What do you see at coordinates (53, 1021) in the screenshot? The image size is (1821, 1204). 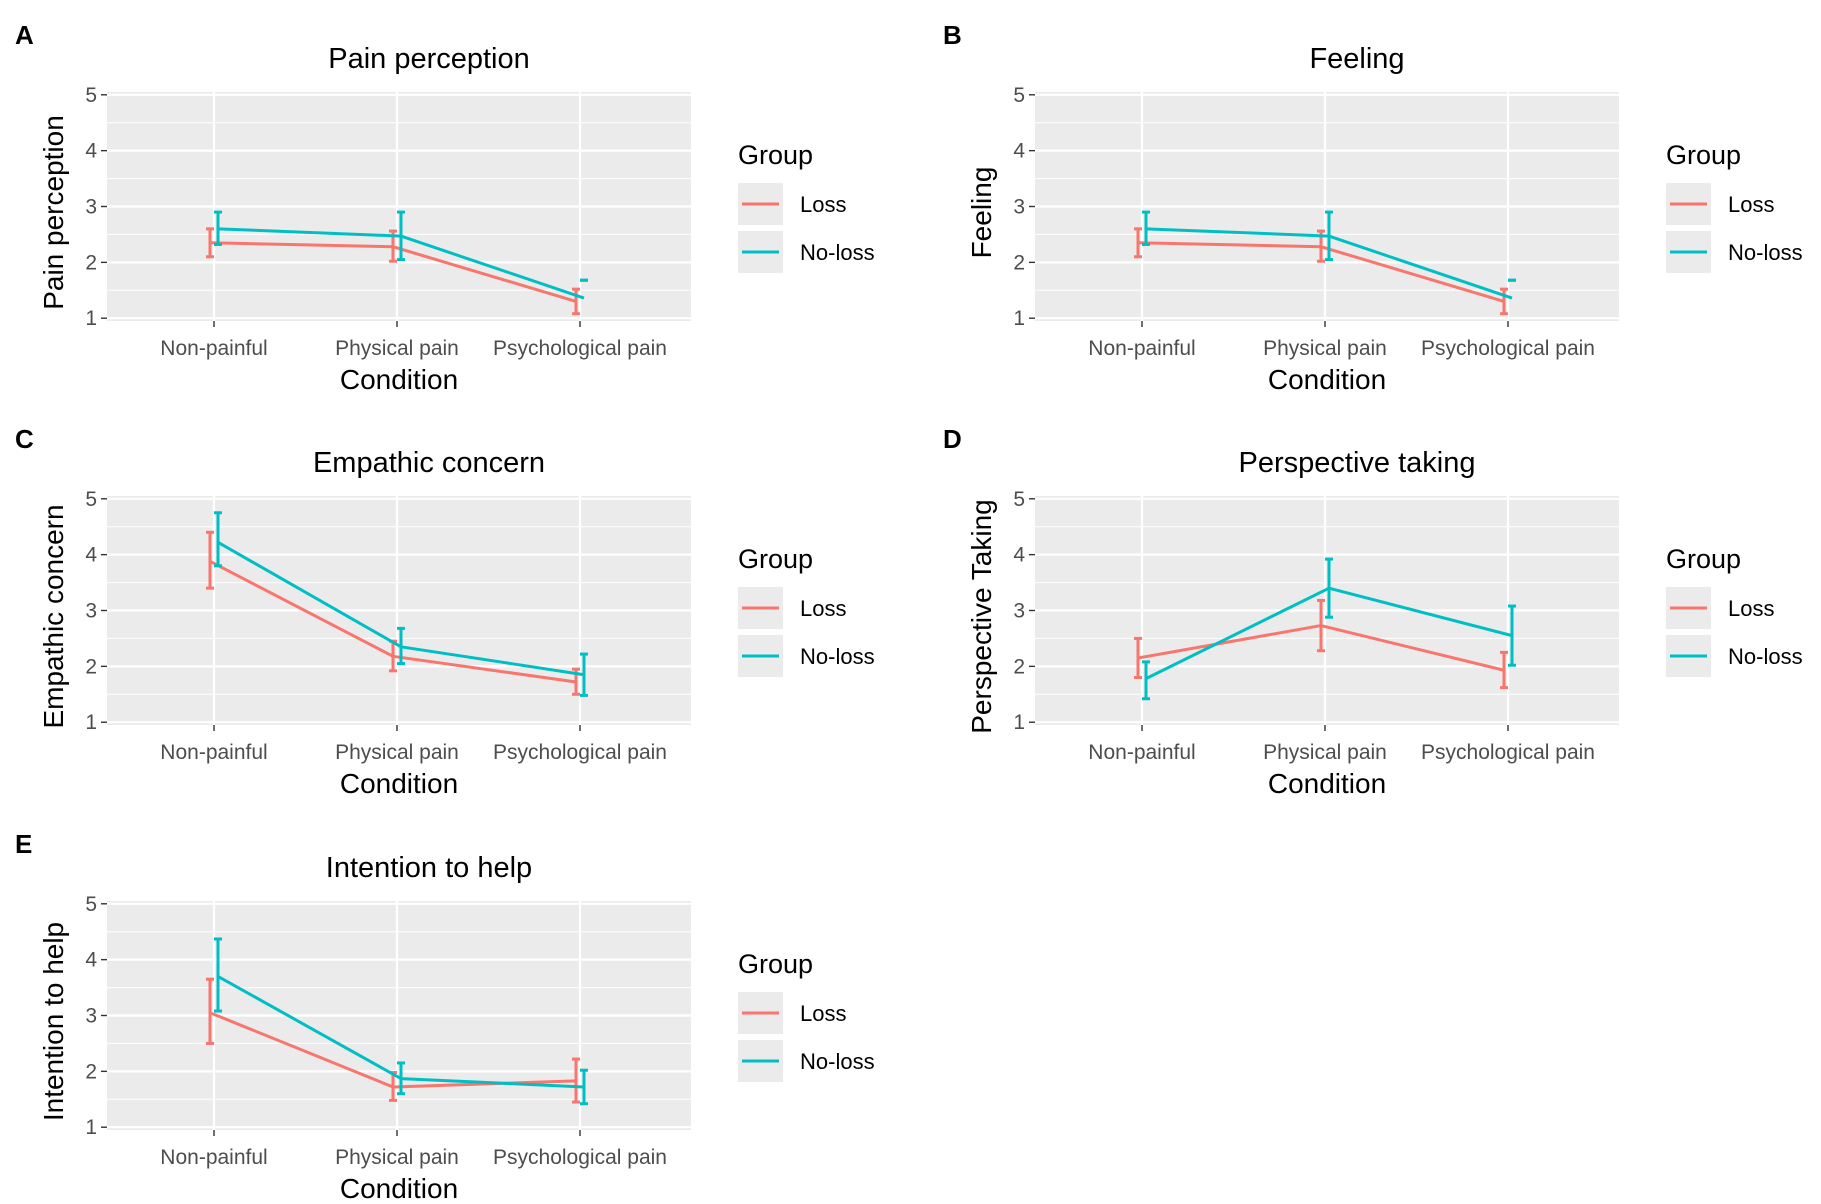 I see `y-axis-title: Intention to help` at bounding box center [53, 1021].